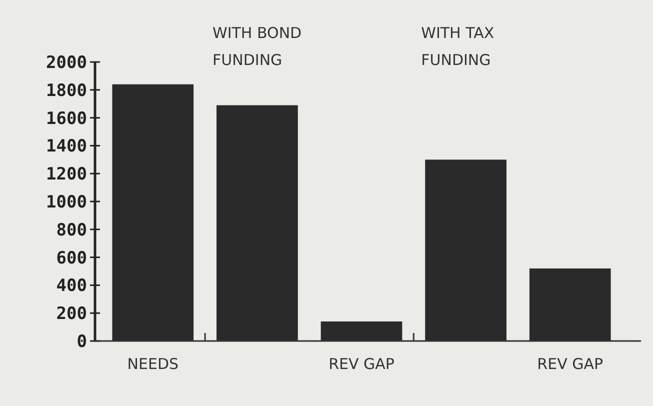 This screenshot has height=406, width=653. I want to click on y-tick-label: 1200, so click(66, 174).